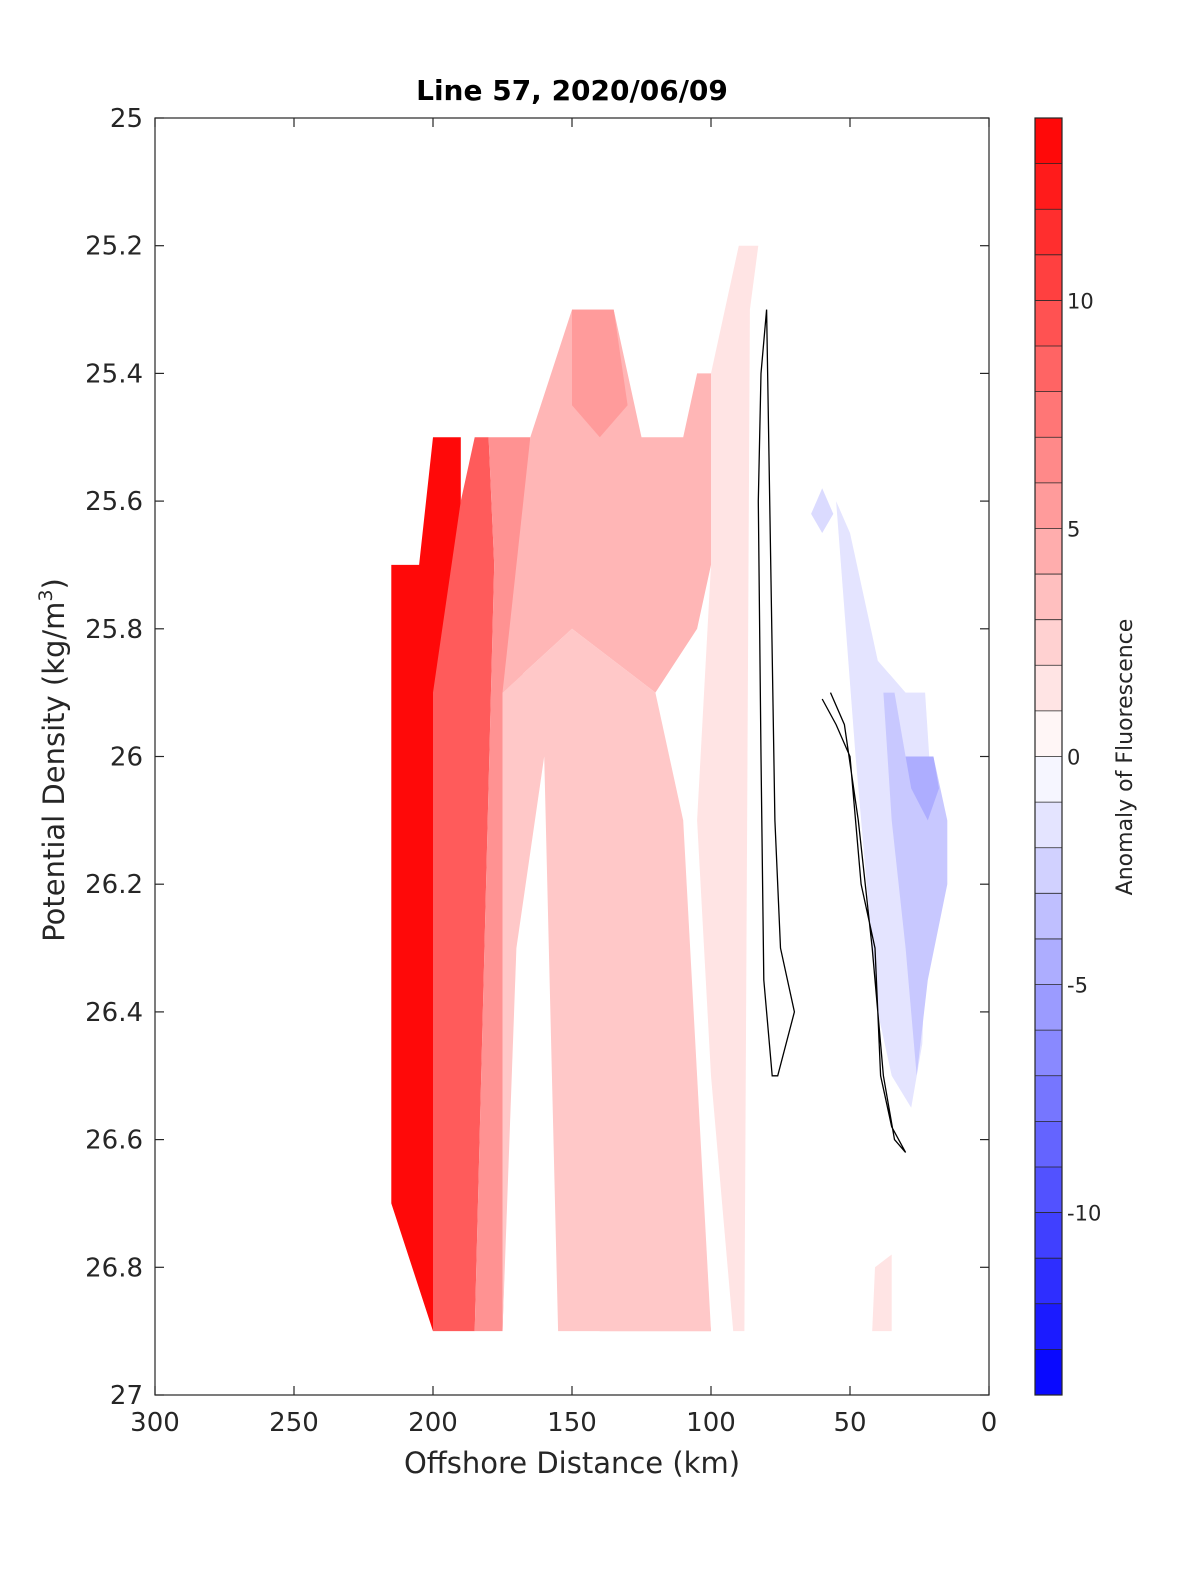  I want to click on y-tick-label: 26.2, so click(114, 885).